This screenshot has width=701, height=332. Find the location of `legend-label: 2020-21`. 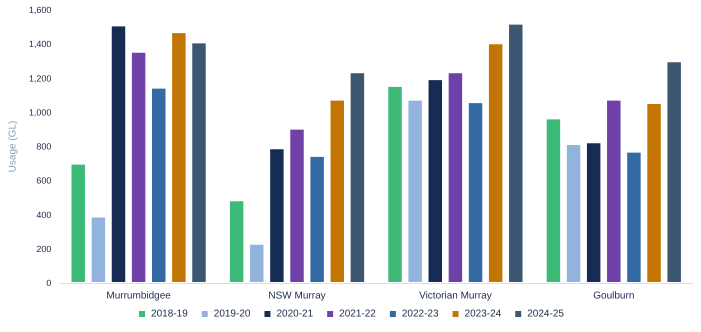

legend-label: 2020-21 is located at coordinates (295, 314).